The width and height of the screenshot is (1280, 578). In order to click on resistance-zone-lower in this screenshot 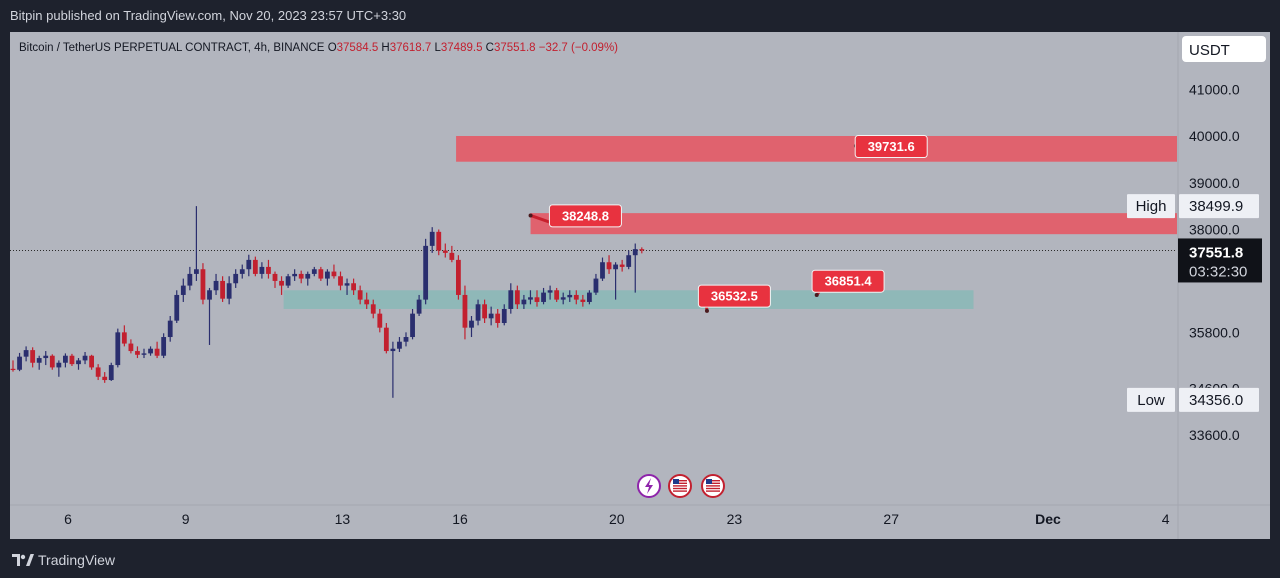, I will do `click(853, 224)`.